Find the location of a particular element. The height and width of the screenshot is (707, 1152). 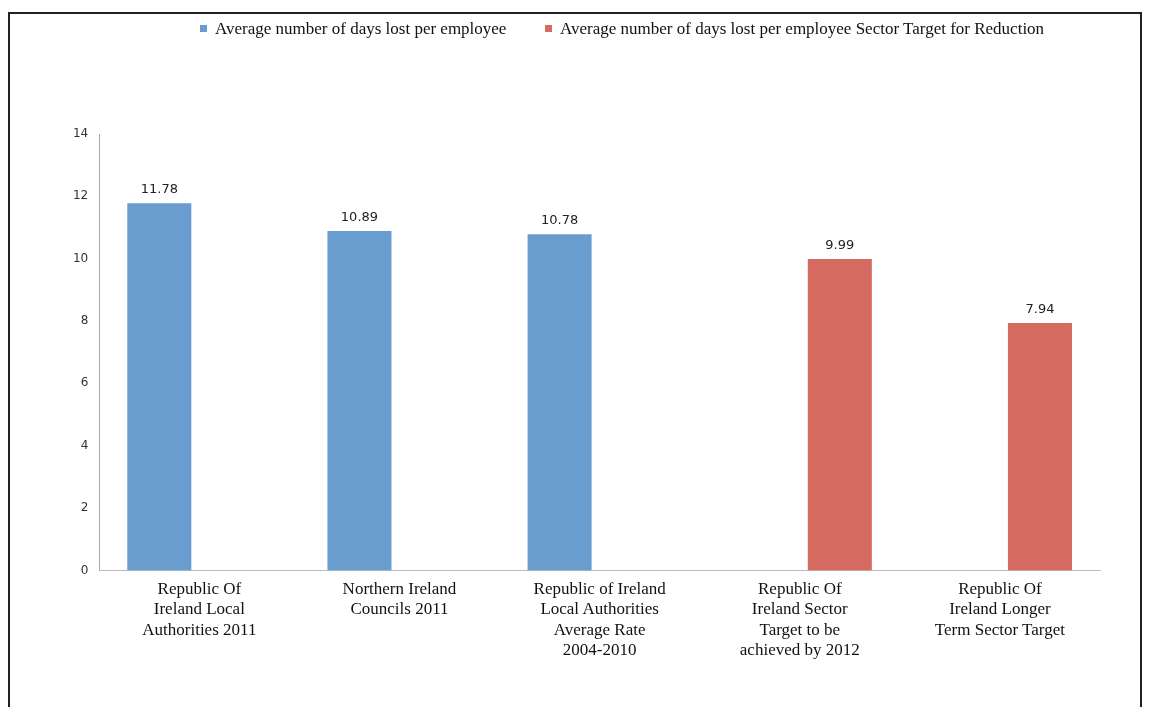

x-tick-label: Northern Ireland Councils 2011 is located at coordinates (399, 599).